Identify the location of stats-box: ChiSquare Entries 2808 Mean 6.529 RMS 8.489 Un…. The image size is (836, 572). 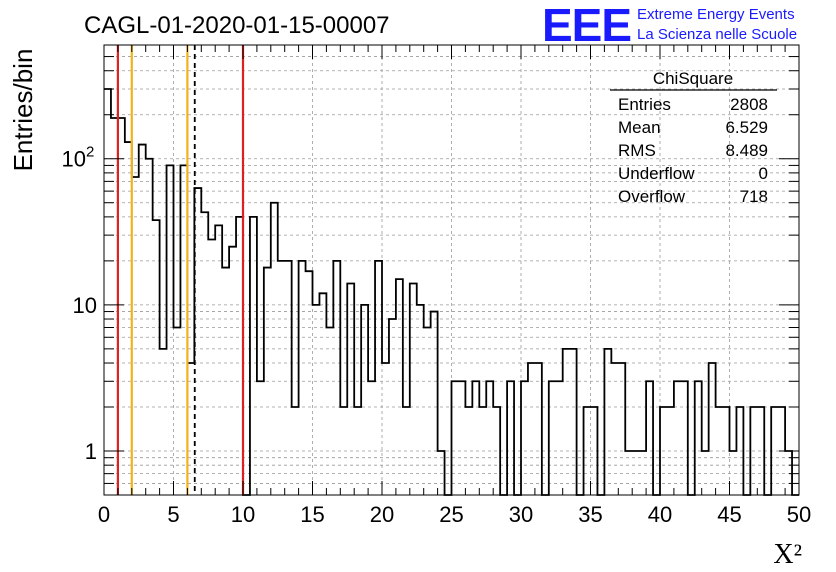
(693, 137).